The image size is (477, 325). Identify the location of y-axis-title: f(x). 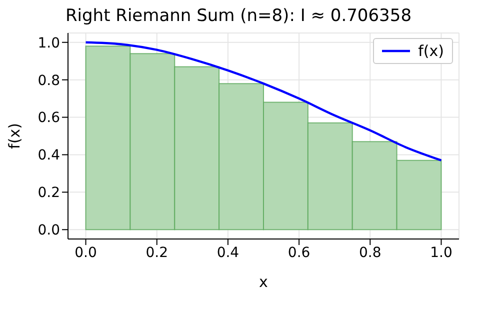
(14, 136).